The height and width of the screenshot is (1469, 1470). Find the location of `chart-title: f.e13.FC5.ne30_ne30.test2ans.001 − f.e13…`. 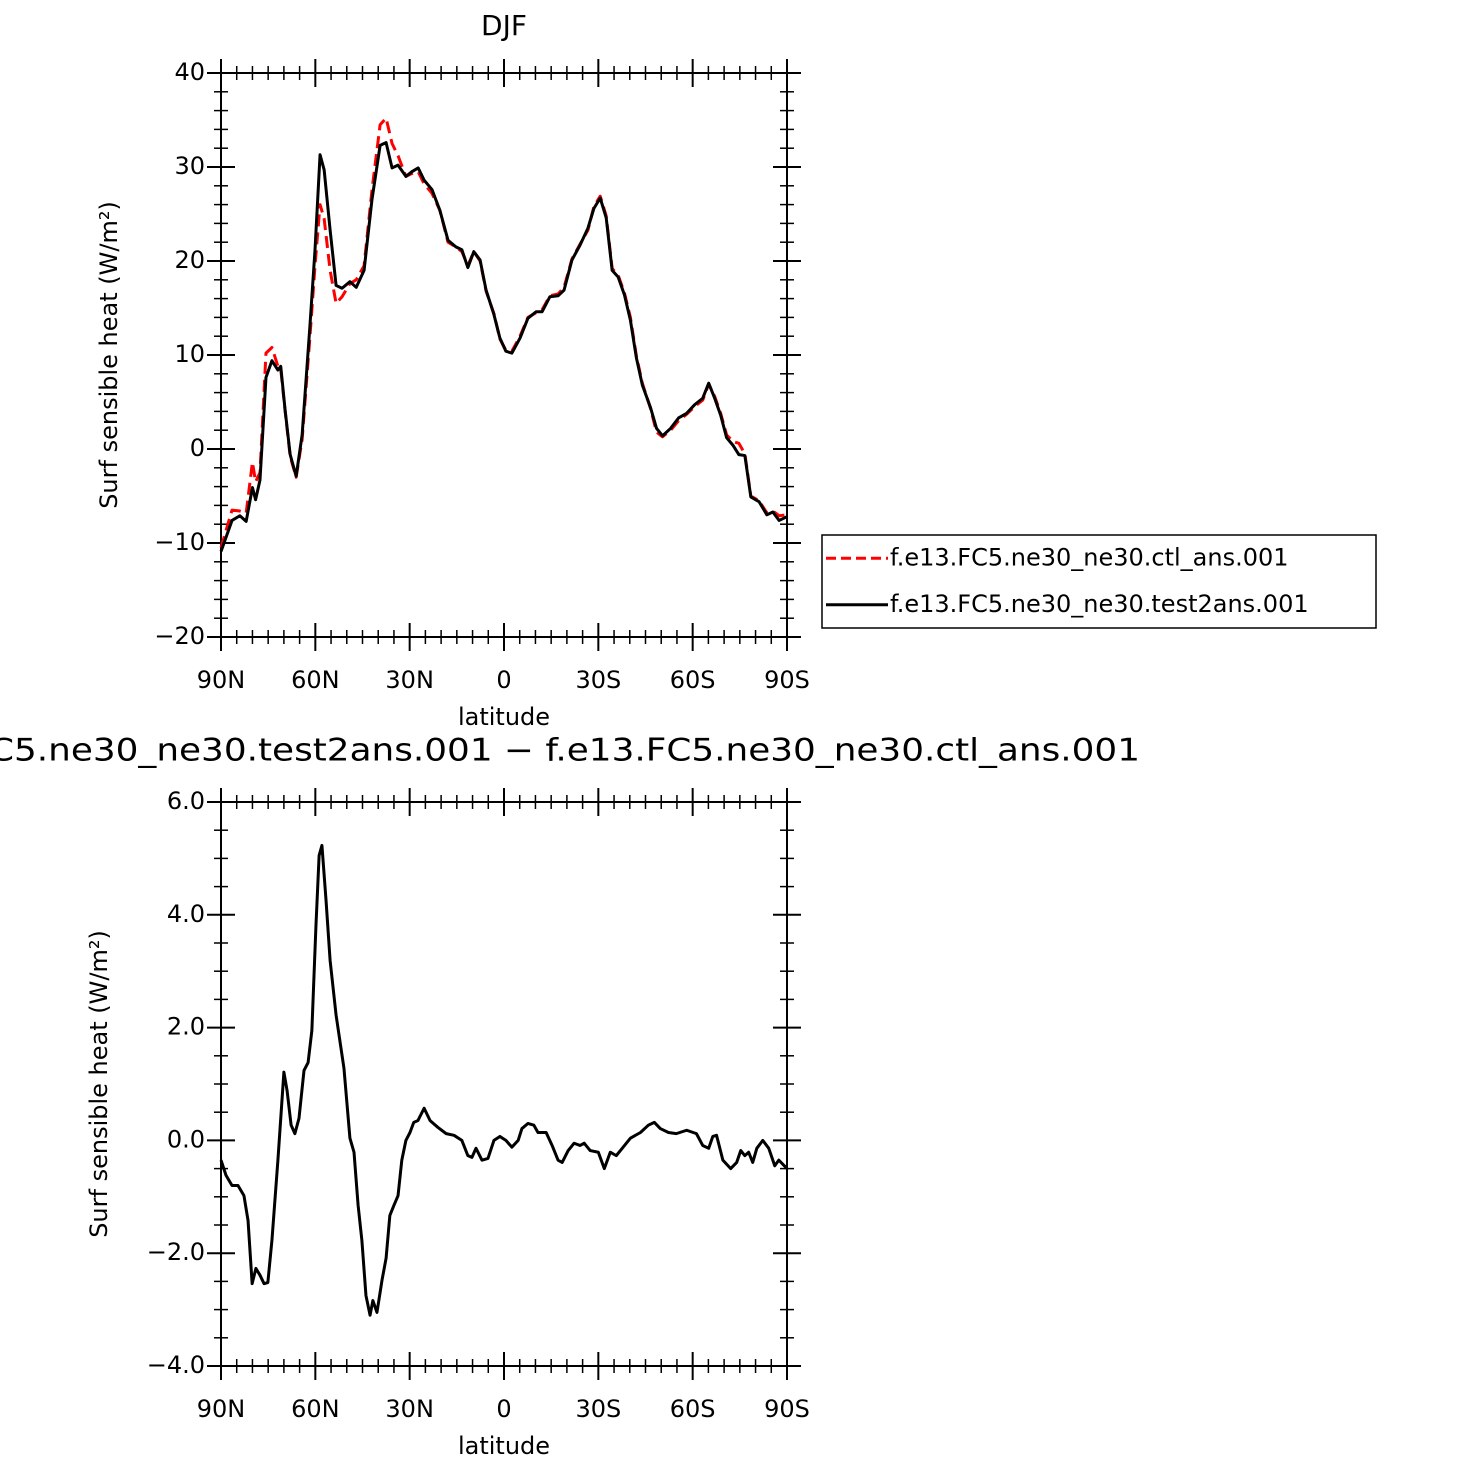

chart-title: f.e13.FC5.ne30_ne30.test2ans.001 − f.e13… is located at coordinates (570, 751).